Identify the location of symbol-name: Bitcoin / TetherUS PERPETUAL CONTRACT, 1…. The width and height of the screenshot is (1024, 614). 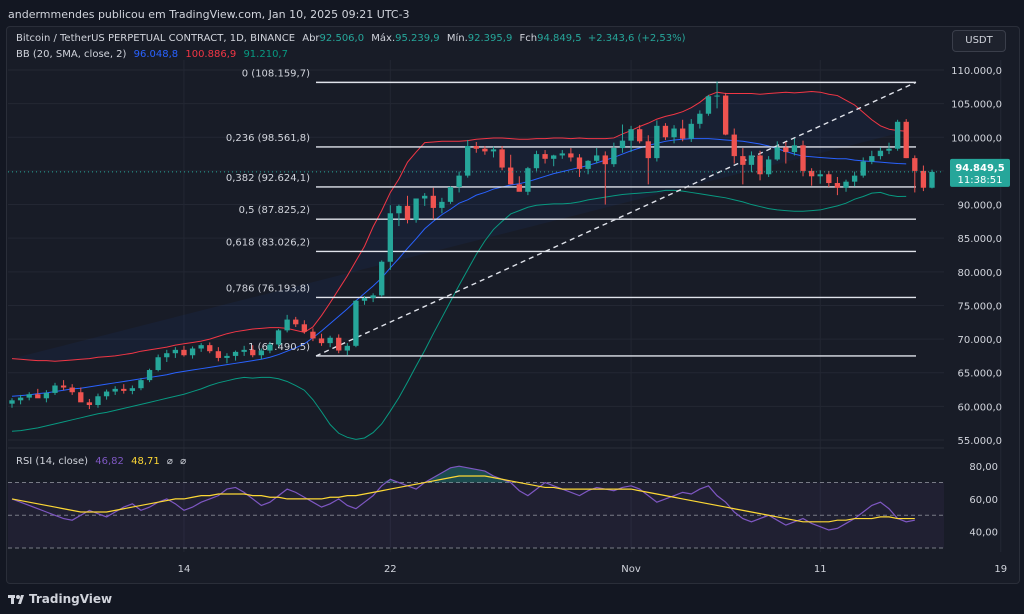
(156, 38).